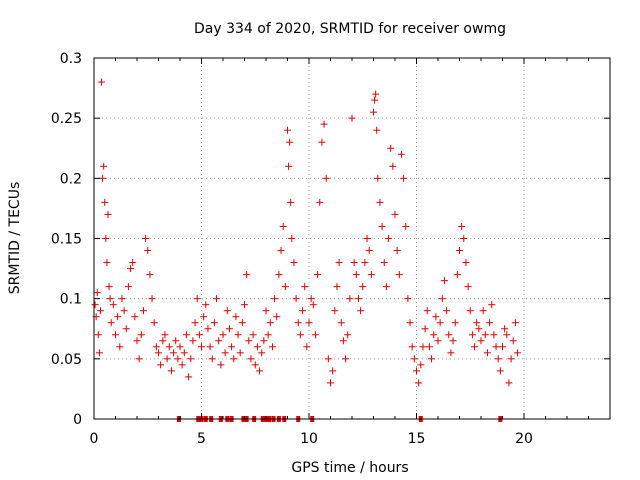  What do you see at coordinates (201, 439) in the screenshot?
I see `x-tick-label: 5` at bounding box center [201, 439].